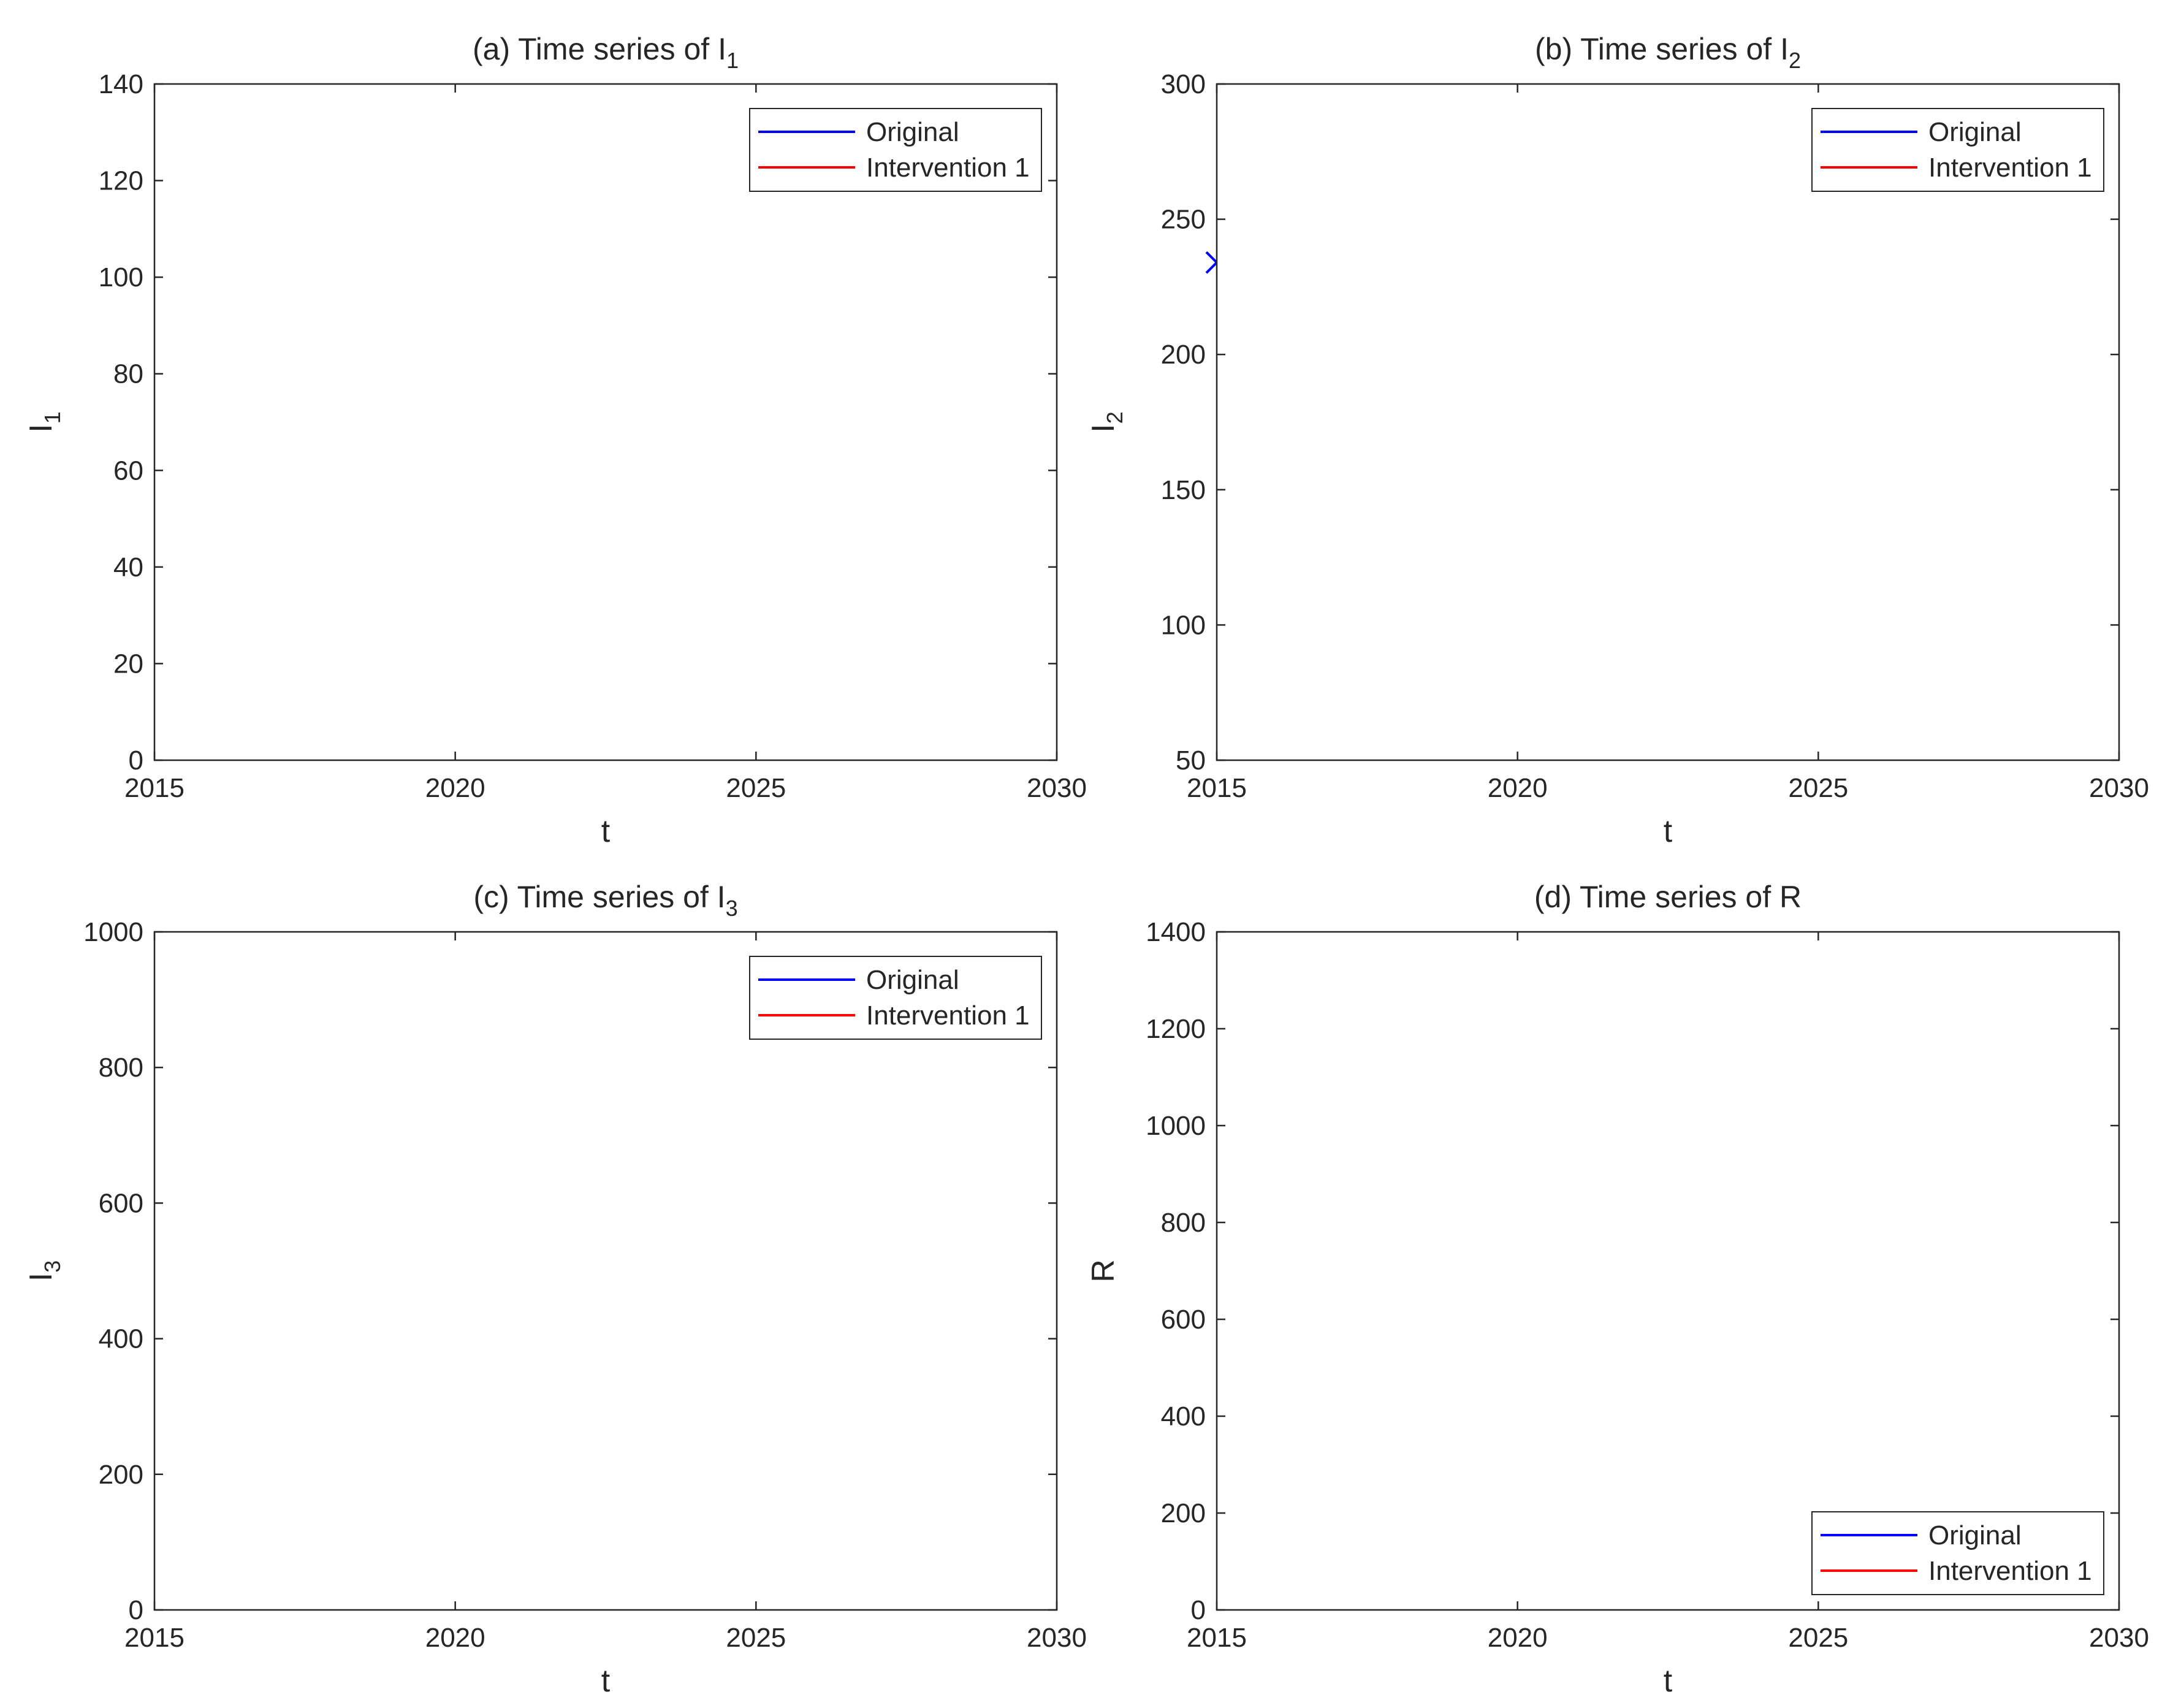 The image size is (2173, 1708). What do you see at coordinates (599, 49) in the screenshot?
I see `chart-title-main: (a) Time series of I` at bounding box center [599, 49].